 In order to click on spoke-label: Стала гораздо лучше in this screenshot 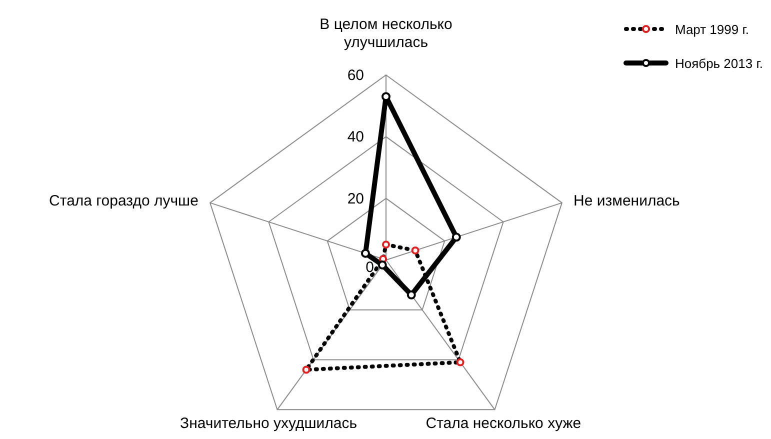, I will do `click(123, 201)`.